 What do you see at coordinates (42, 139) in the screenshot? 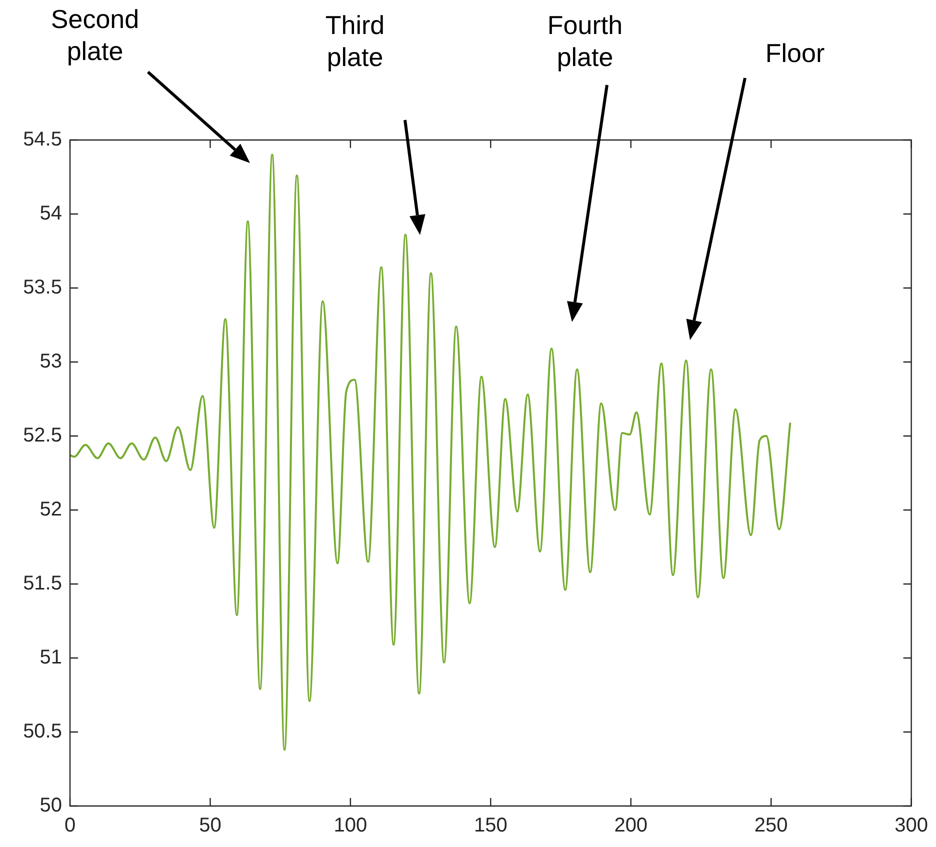
I see `y-tick-label: 54.5` at bounding box center [42, 139].